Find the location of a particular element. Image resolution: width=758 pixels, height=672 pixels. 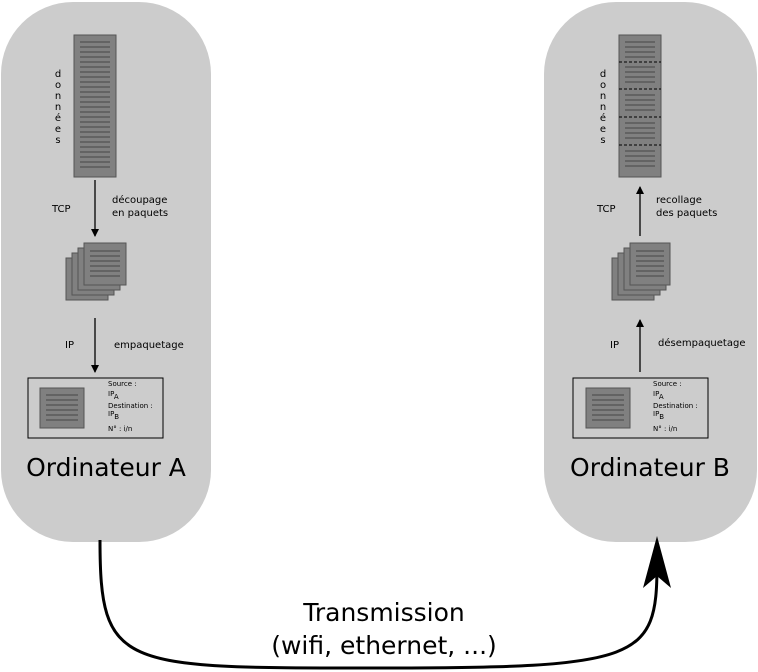

computer-b-data-label: d o n n é e s is located at coordinates (603, 107).